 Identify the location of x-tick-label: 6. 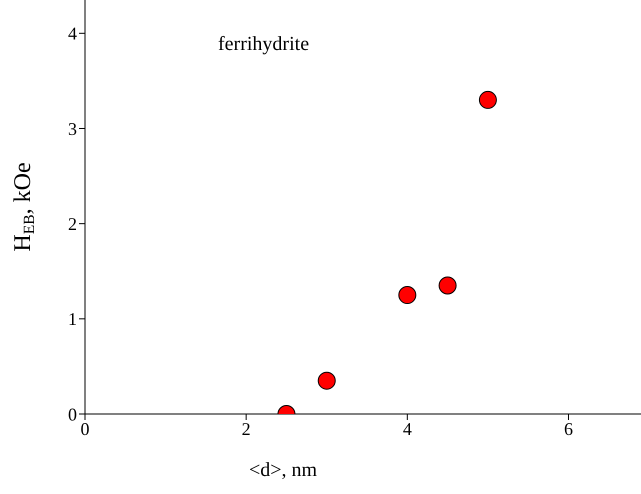
(568, 428).